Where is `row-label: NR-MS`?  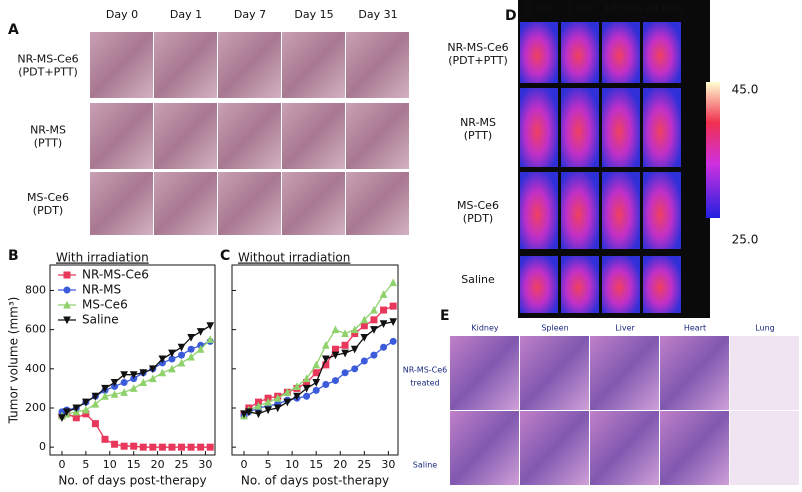
row-label: NR-MS is located at coordinates (48, 130).